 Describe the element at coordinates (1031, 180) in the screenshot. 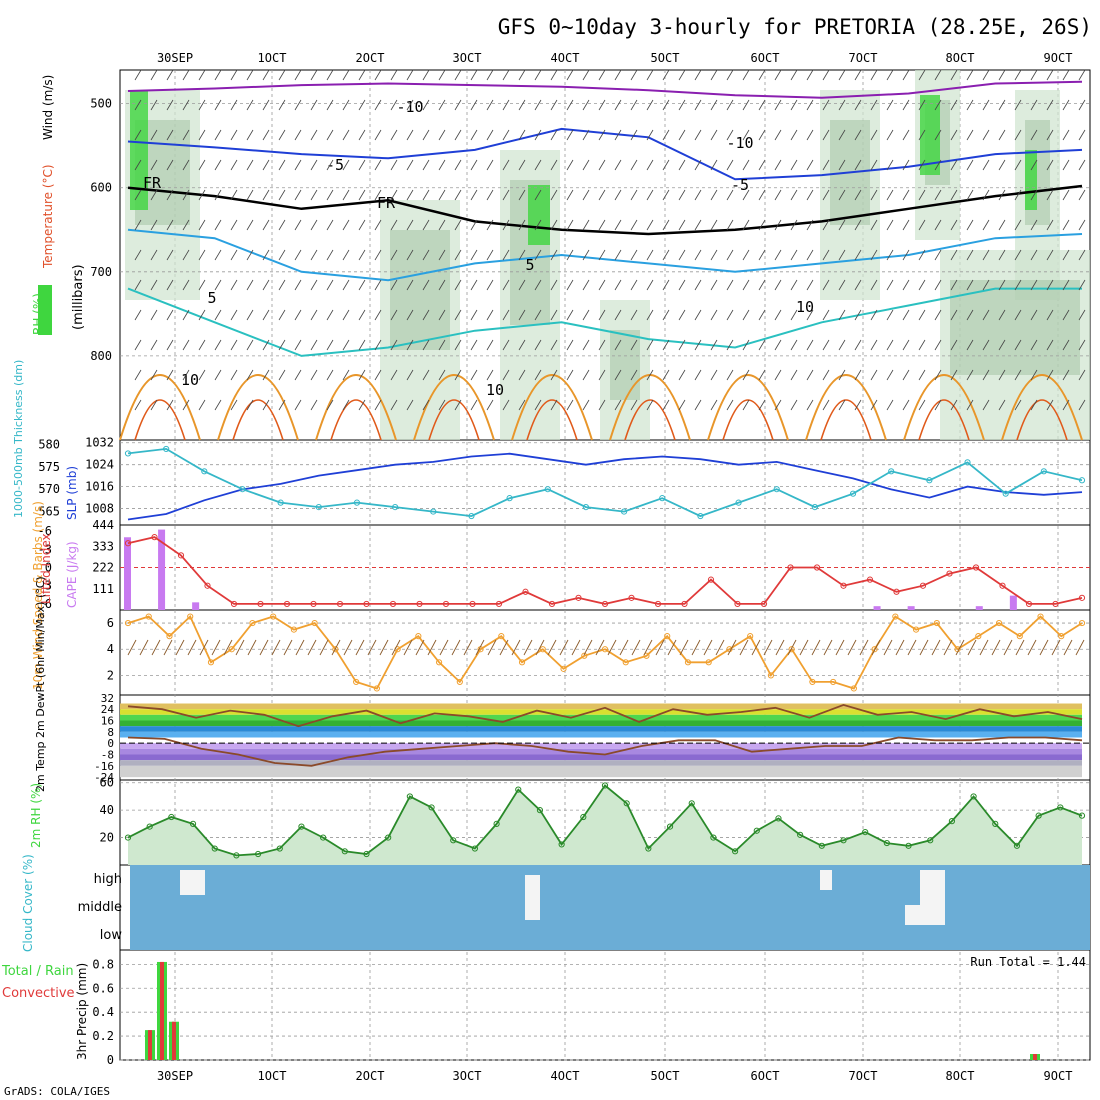

I see `rh-high-shade` at that location.